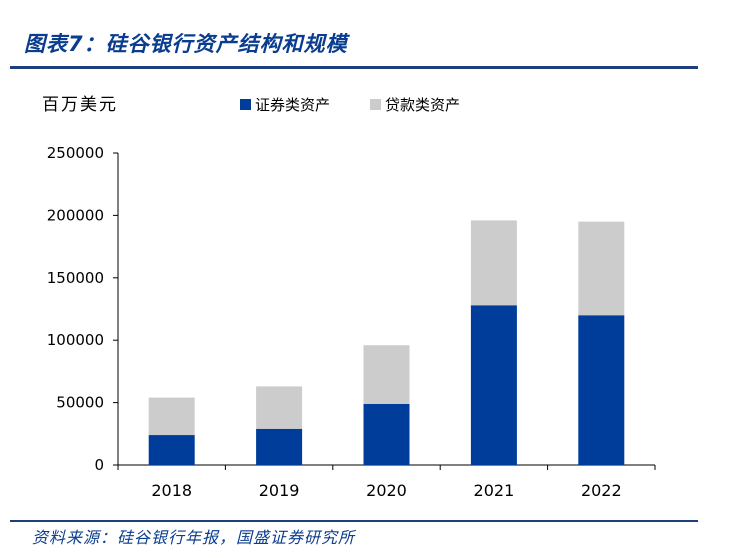  What do you see at coordinates (75, 215) in the screenshot?
I see `y-tick-label: 200000` at bounding box center [75, 215].